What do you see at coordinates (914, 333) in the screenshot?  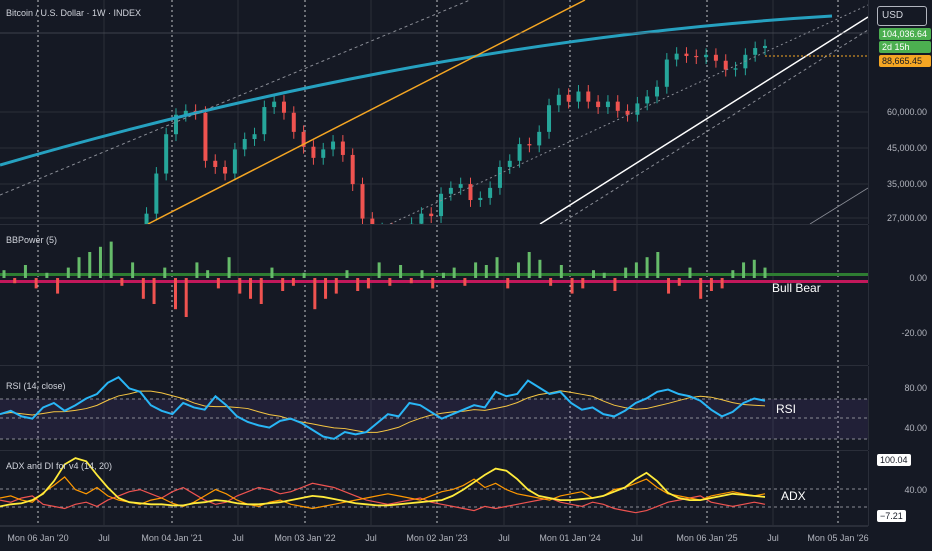 I see `bbpower-tick: -20.00` at bounding box center [914, 333].